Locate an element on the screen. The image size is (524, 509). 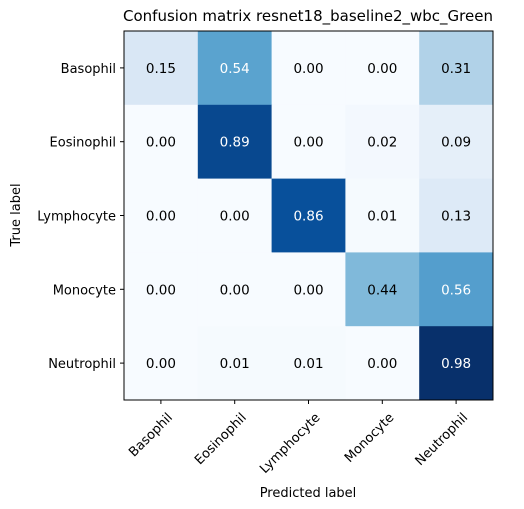
x-axis-label: Predicted label is located at coordinates (308, 493).